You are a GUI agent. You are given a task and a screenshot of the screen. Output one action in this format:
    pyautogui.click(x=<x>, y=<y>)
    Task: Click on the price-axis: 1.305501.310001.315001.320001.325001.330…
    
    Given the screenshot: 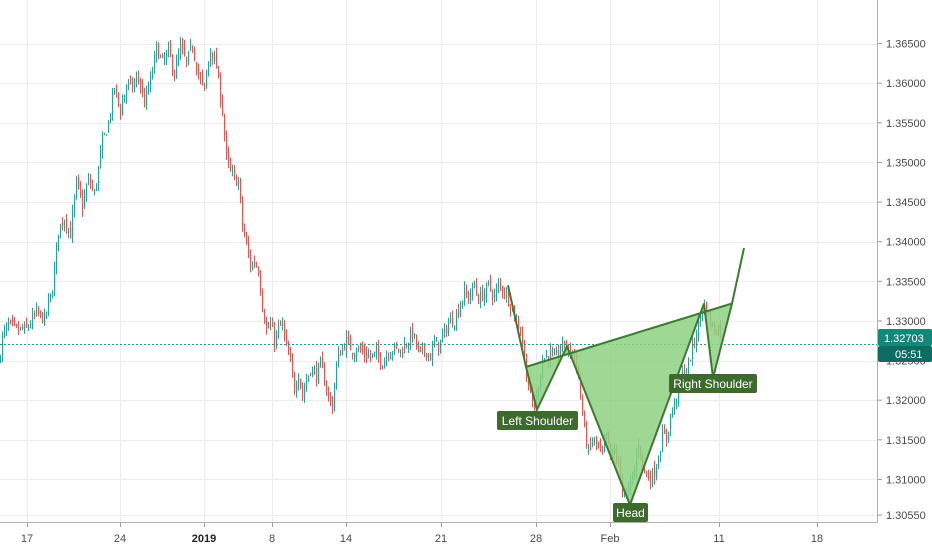 What is the action you would take?
    pyautogui.click(x=902, y=280)
    